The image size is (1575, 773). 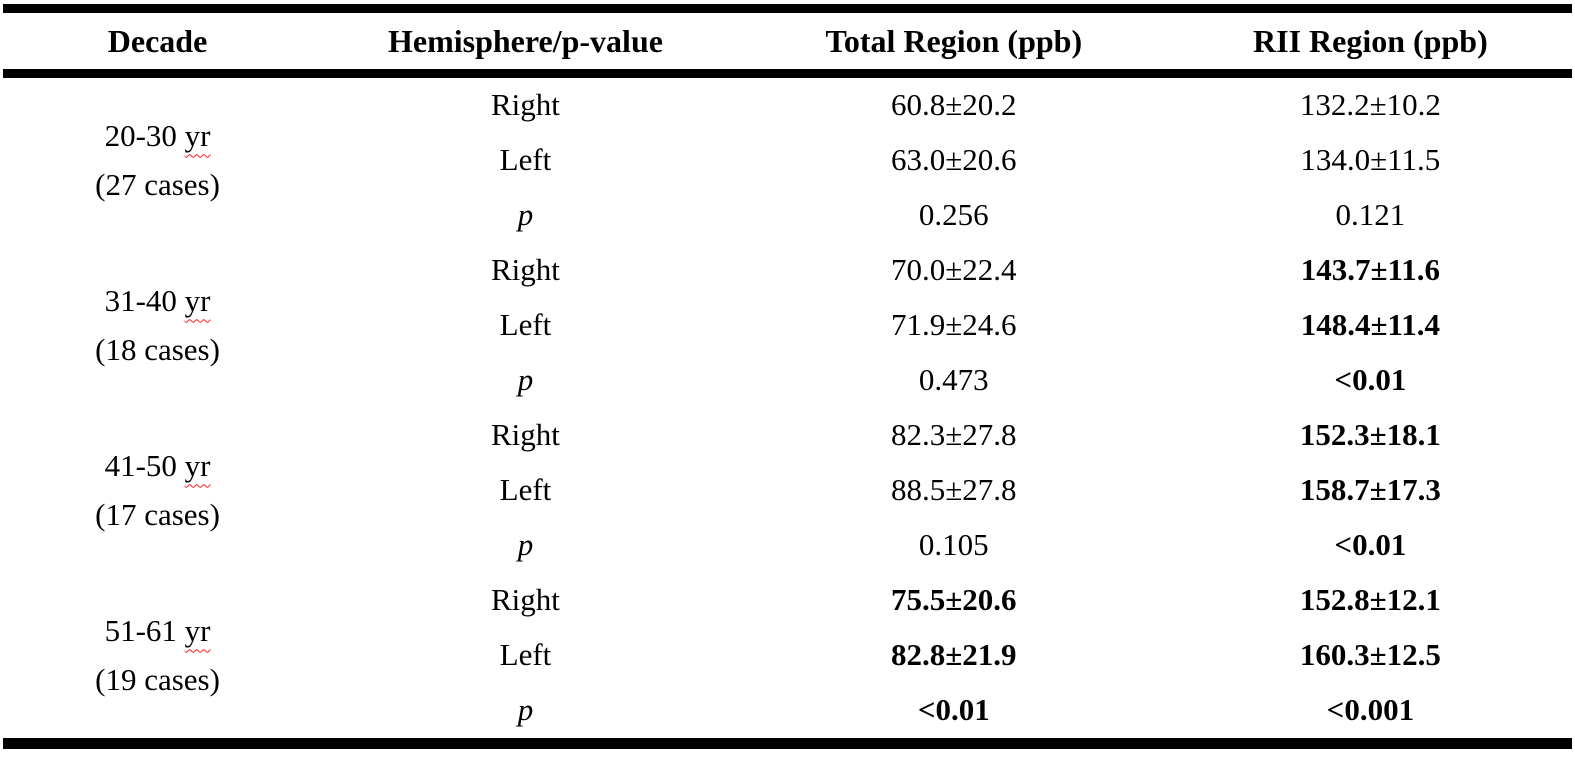 What do you see at coordinates (1370, 600) in the screenshot?
I see `rii-region-value: 152.8±12.1` at bounding box center [1370, 600].